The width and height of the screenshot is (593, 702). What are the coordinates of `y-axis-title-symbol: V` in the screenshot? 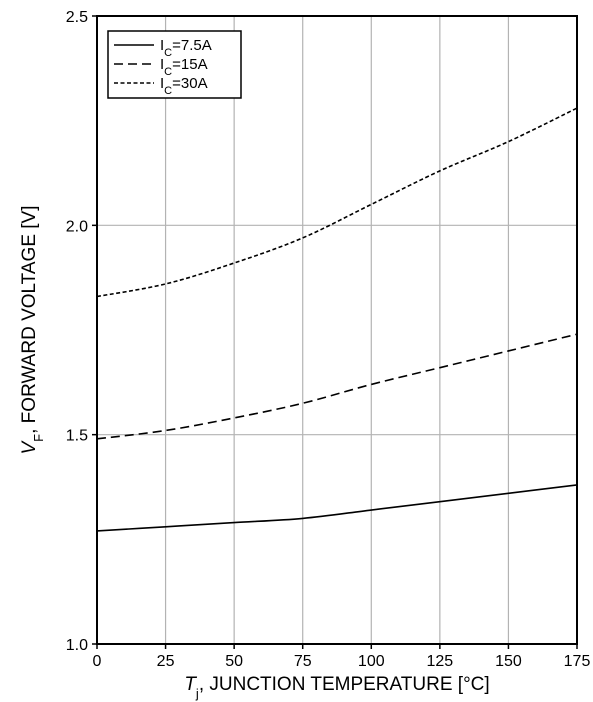 It's located at (29, 447).